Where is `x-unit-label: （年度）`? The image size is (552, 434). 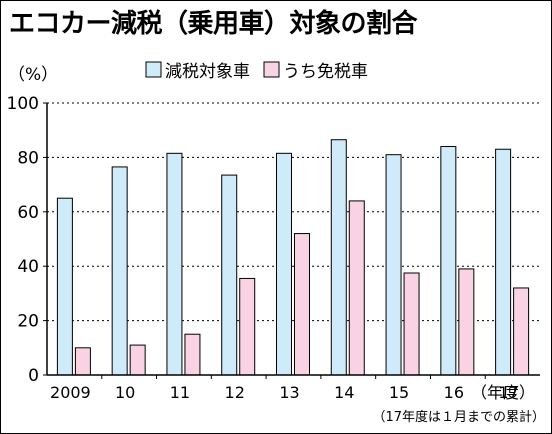
x-unit-label: （年度） is located at coordinates (503, 392).